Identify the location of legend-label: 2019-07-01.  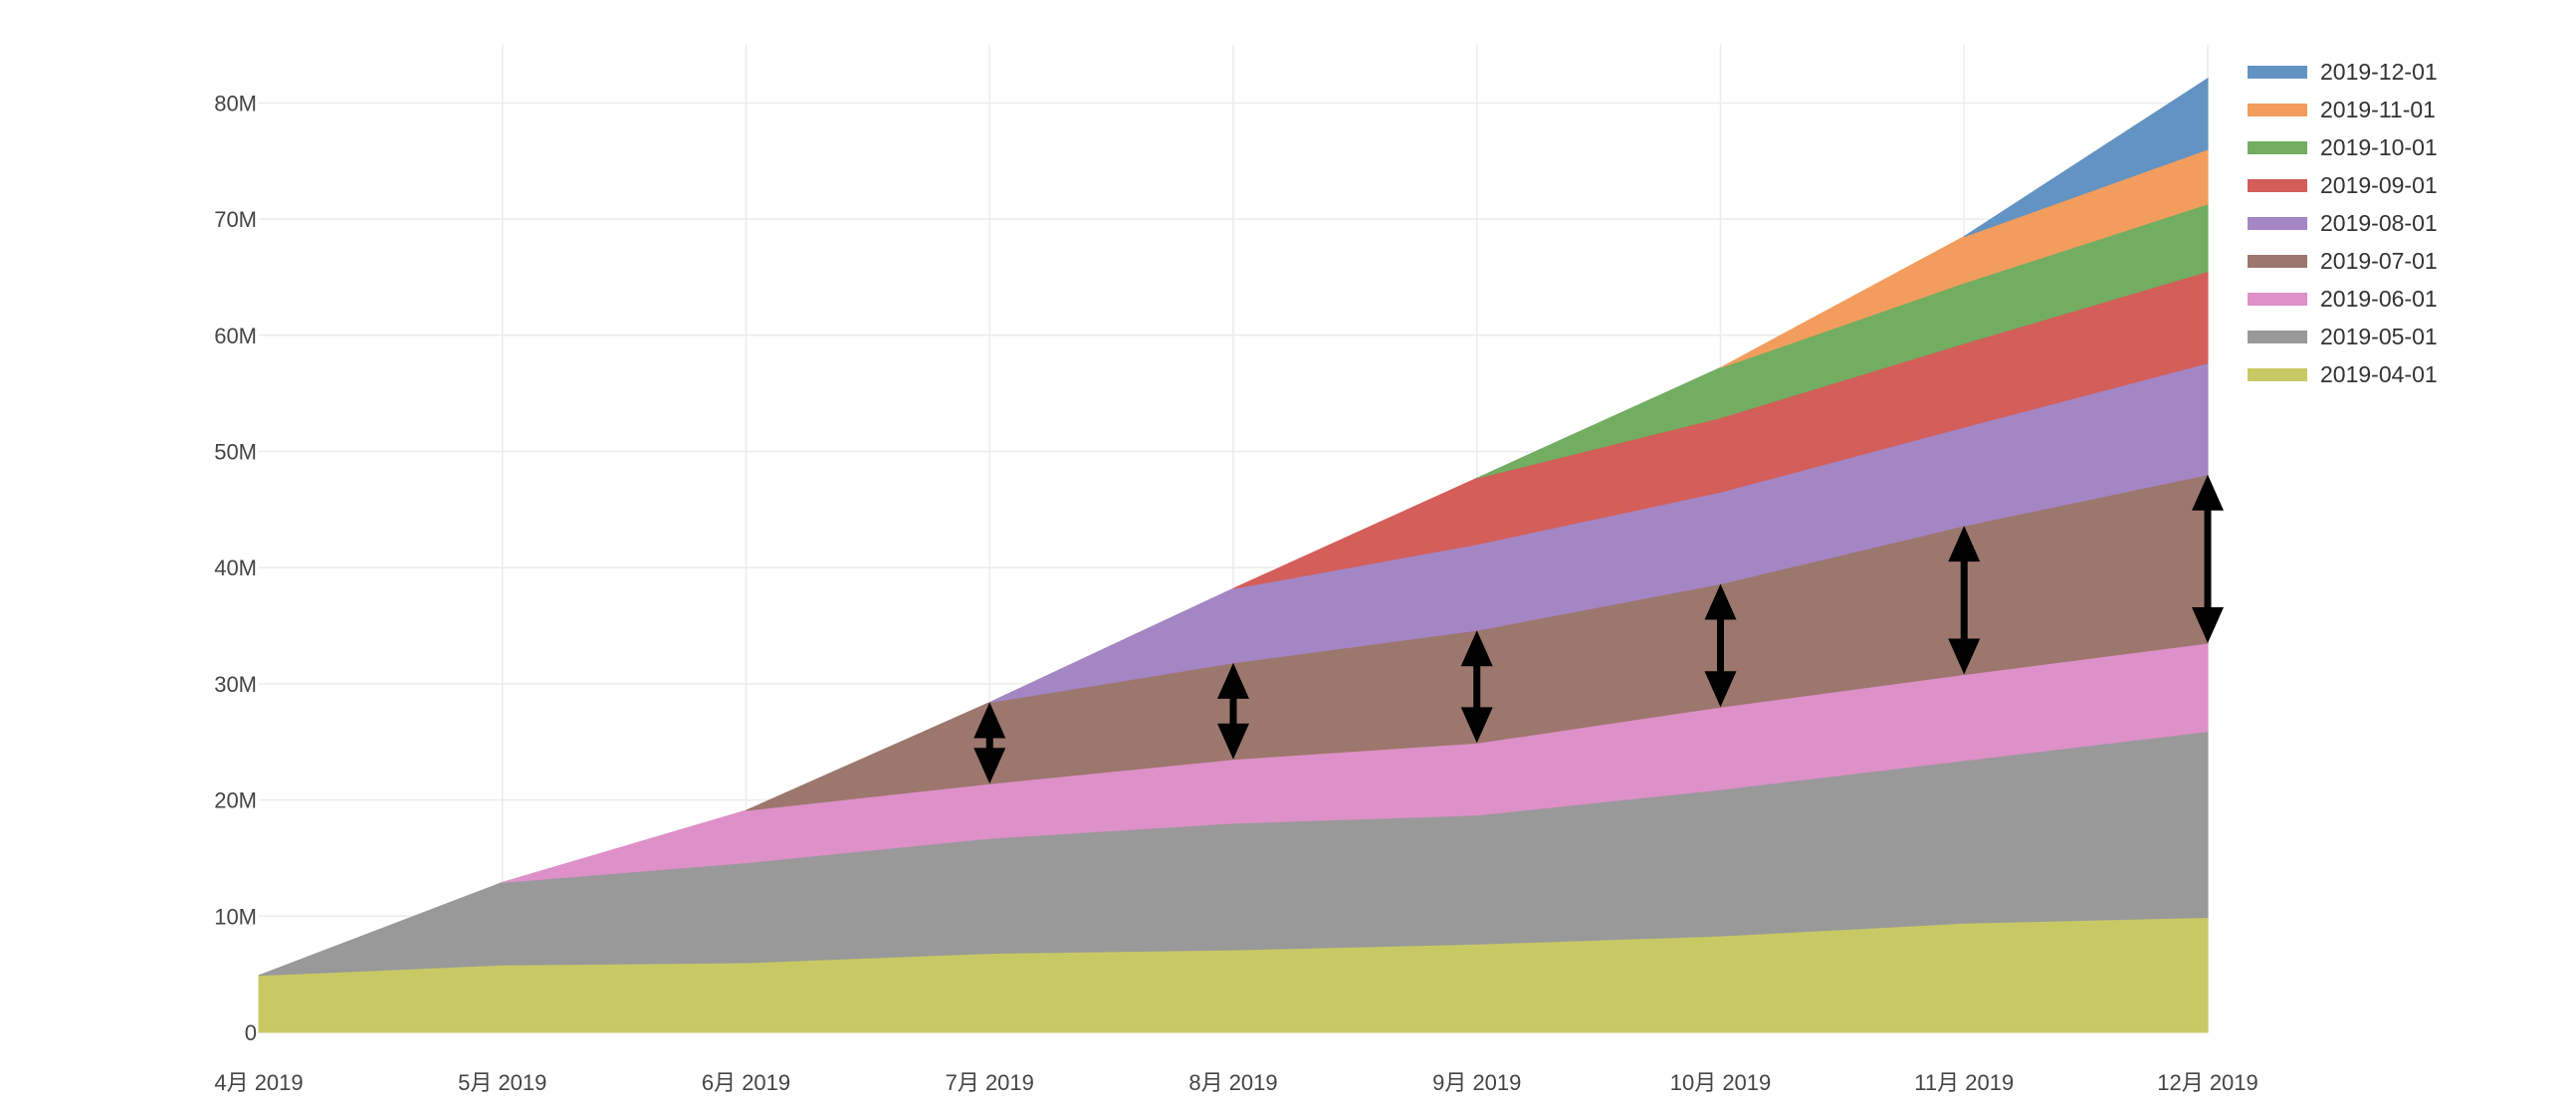
(2379, 261).